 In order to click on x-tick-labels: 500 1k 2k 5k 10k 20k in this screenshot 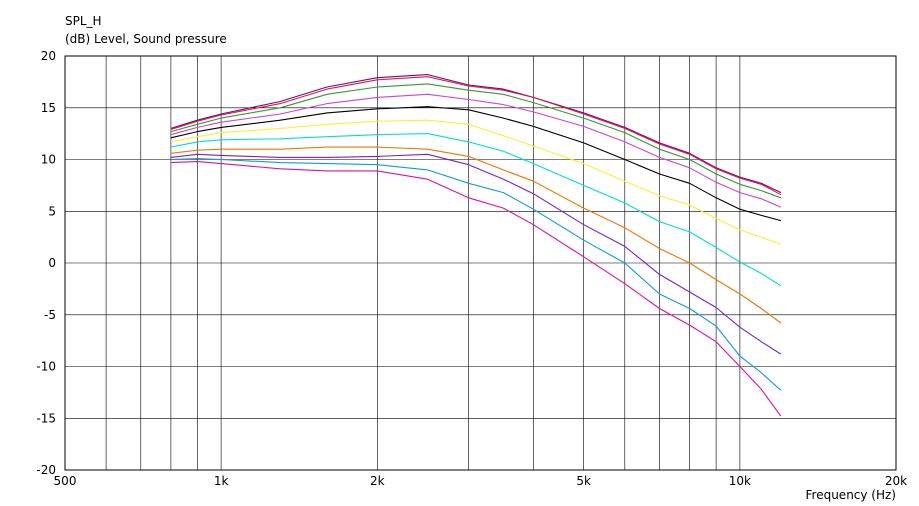, I will do `click(481, 481)`.